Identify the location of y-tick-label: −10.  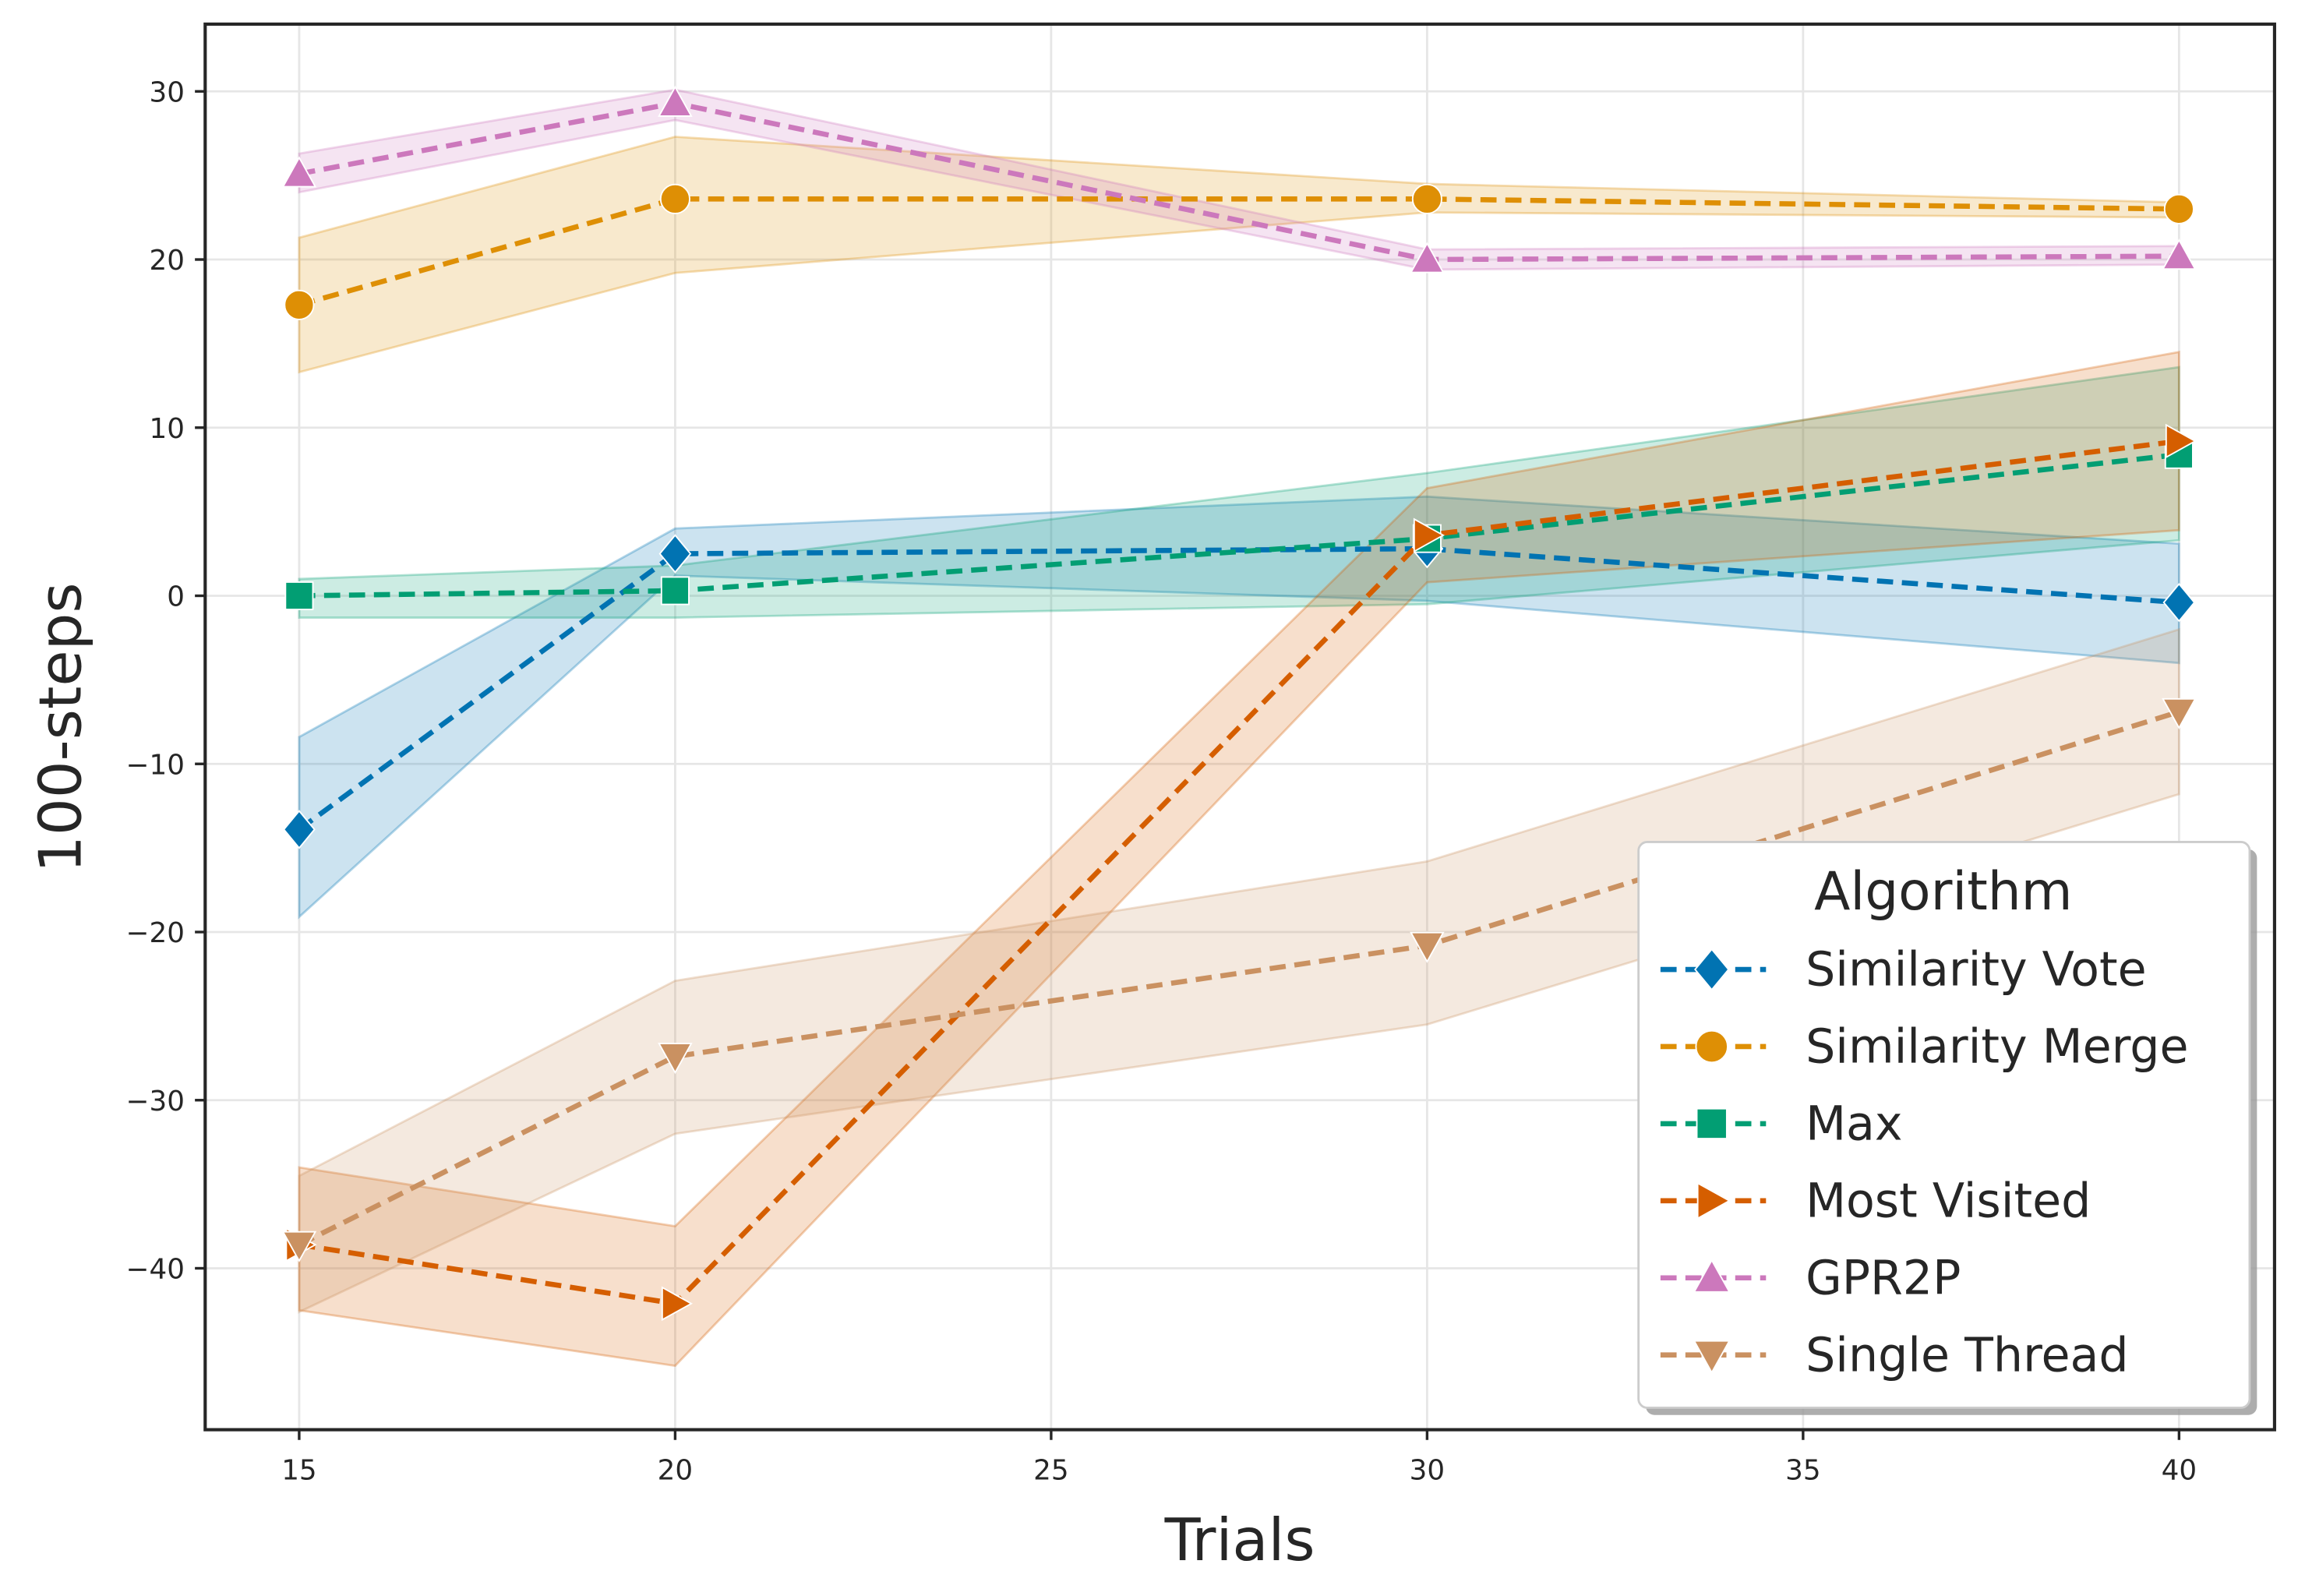
(155, 765).